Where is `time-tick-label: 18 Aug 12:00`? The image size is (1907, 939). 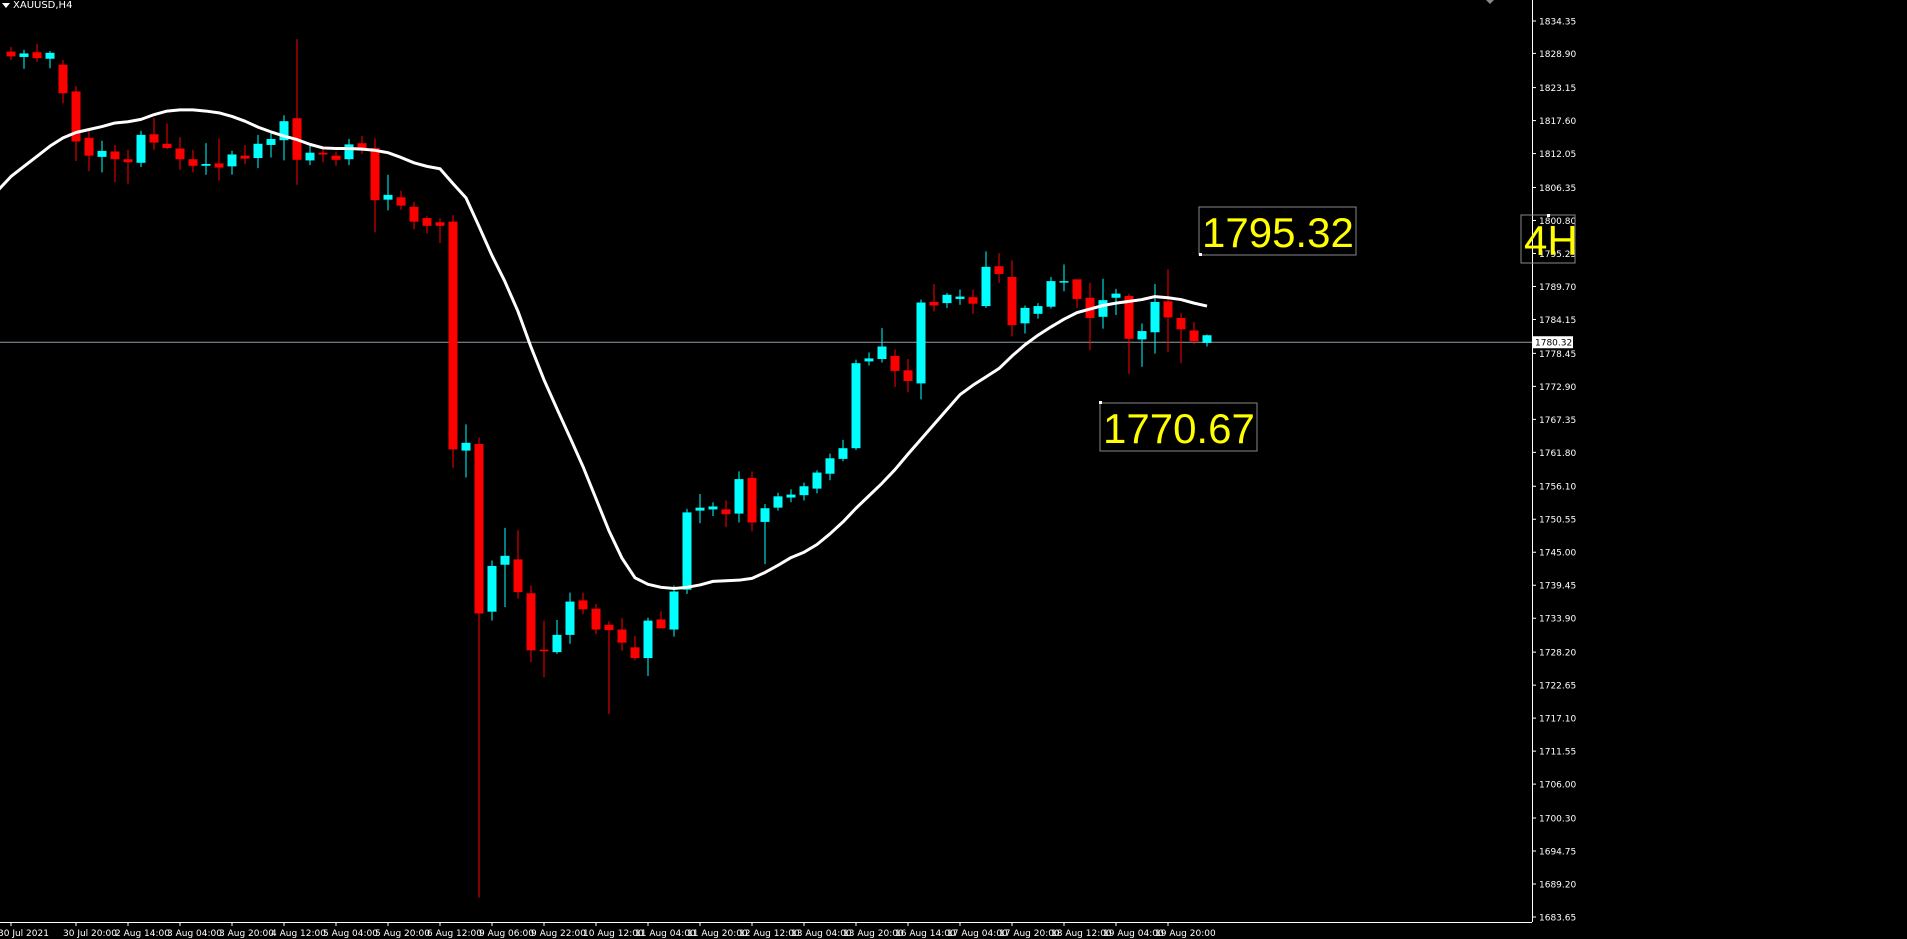 time-tick-label: 18 Aug 12:00 is located at coordinates (1081, 934).